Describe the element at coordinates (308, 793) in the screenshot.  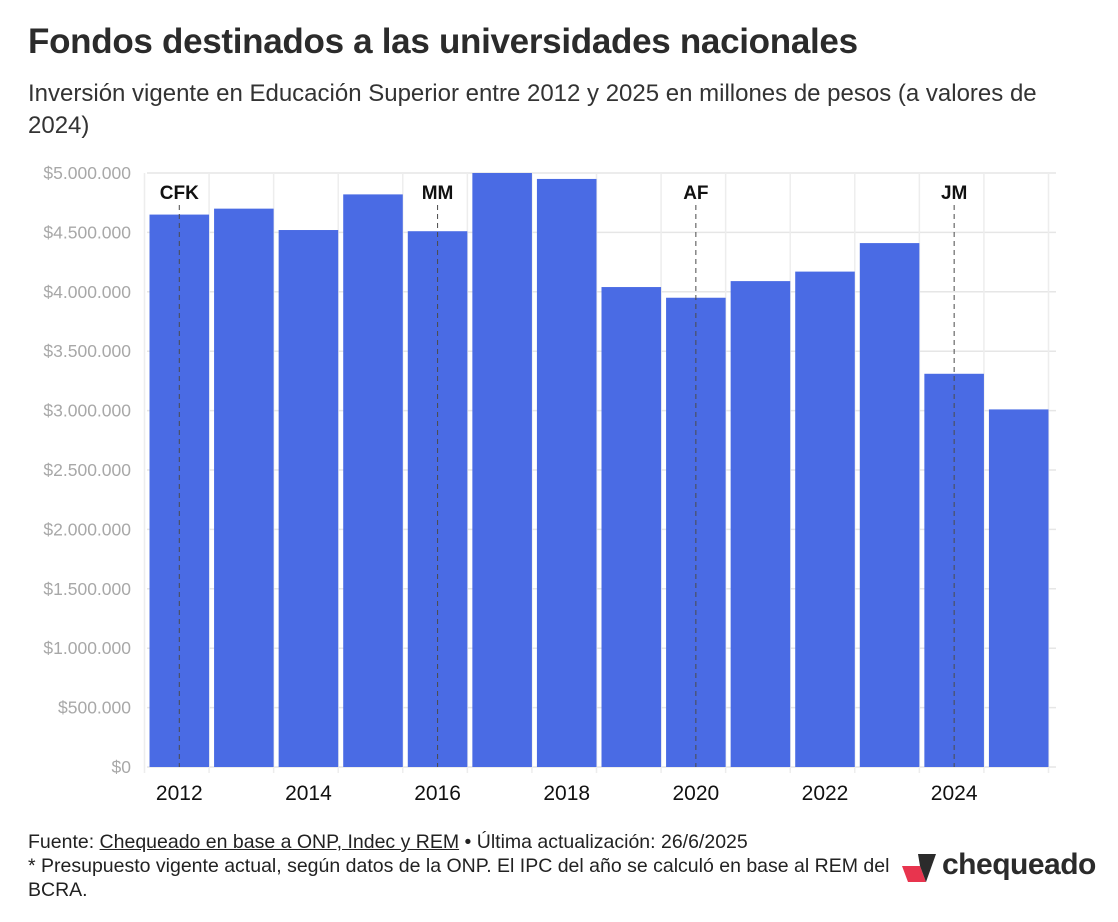
I see `x-tick-label: 2014` at that location.